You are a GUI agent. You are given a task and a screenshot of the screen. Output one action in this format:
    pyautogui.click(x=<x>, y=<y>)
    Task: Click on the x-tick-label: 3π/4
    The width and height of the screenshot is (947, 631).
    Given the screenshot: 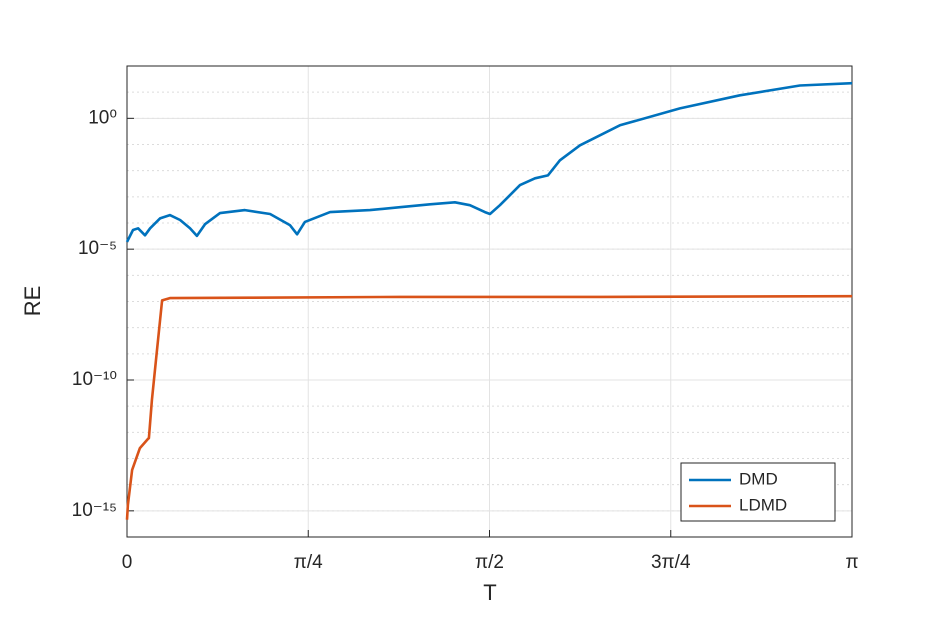 What is the action you would take?
    pyautogui.click(x=671, y=562)
    